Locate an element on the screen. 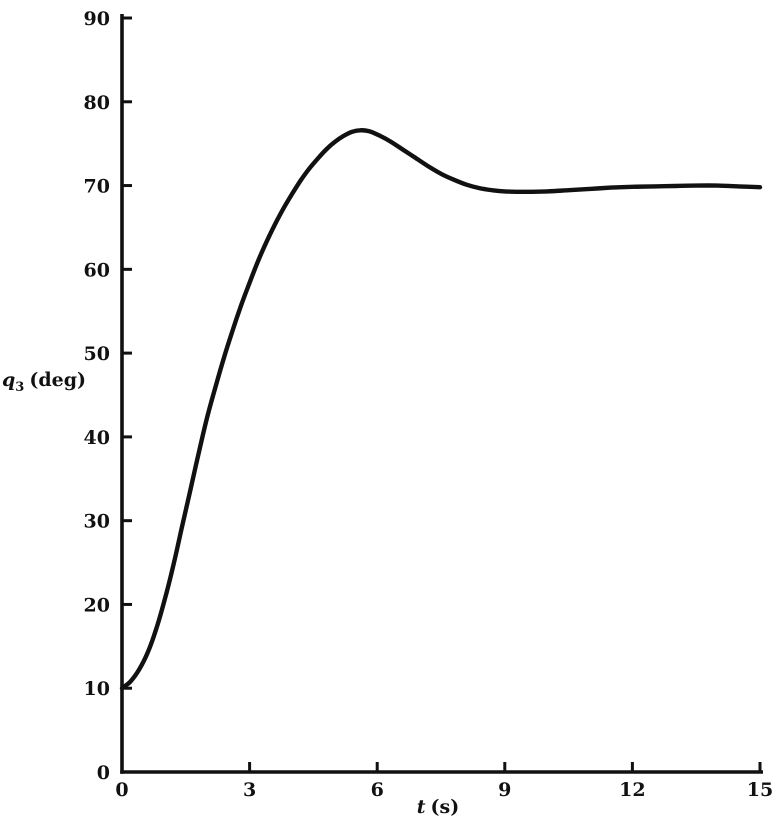 Image resolution: width=777 pixels, height=828 pixels. y-tick-label: 80 is located at coordinates (97, 103).